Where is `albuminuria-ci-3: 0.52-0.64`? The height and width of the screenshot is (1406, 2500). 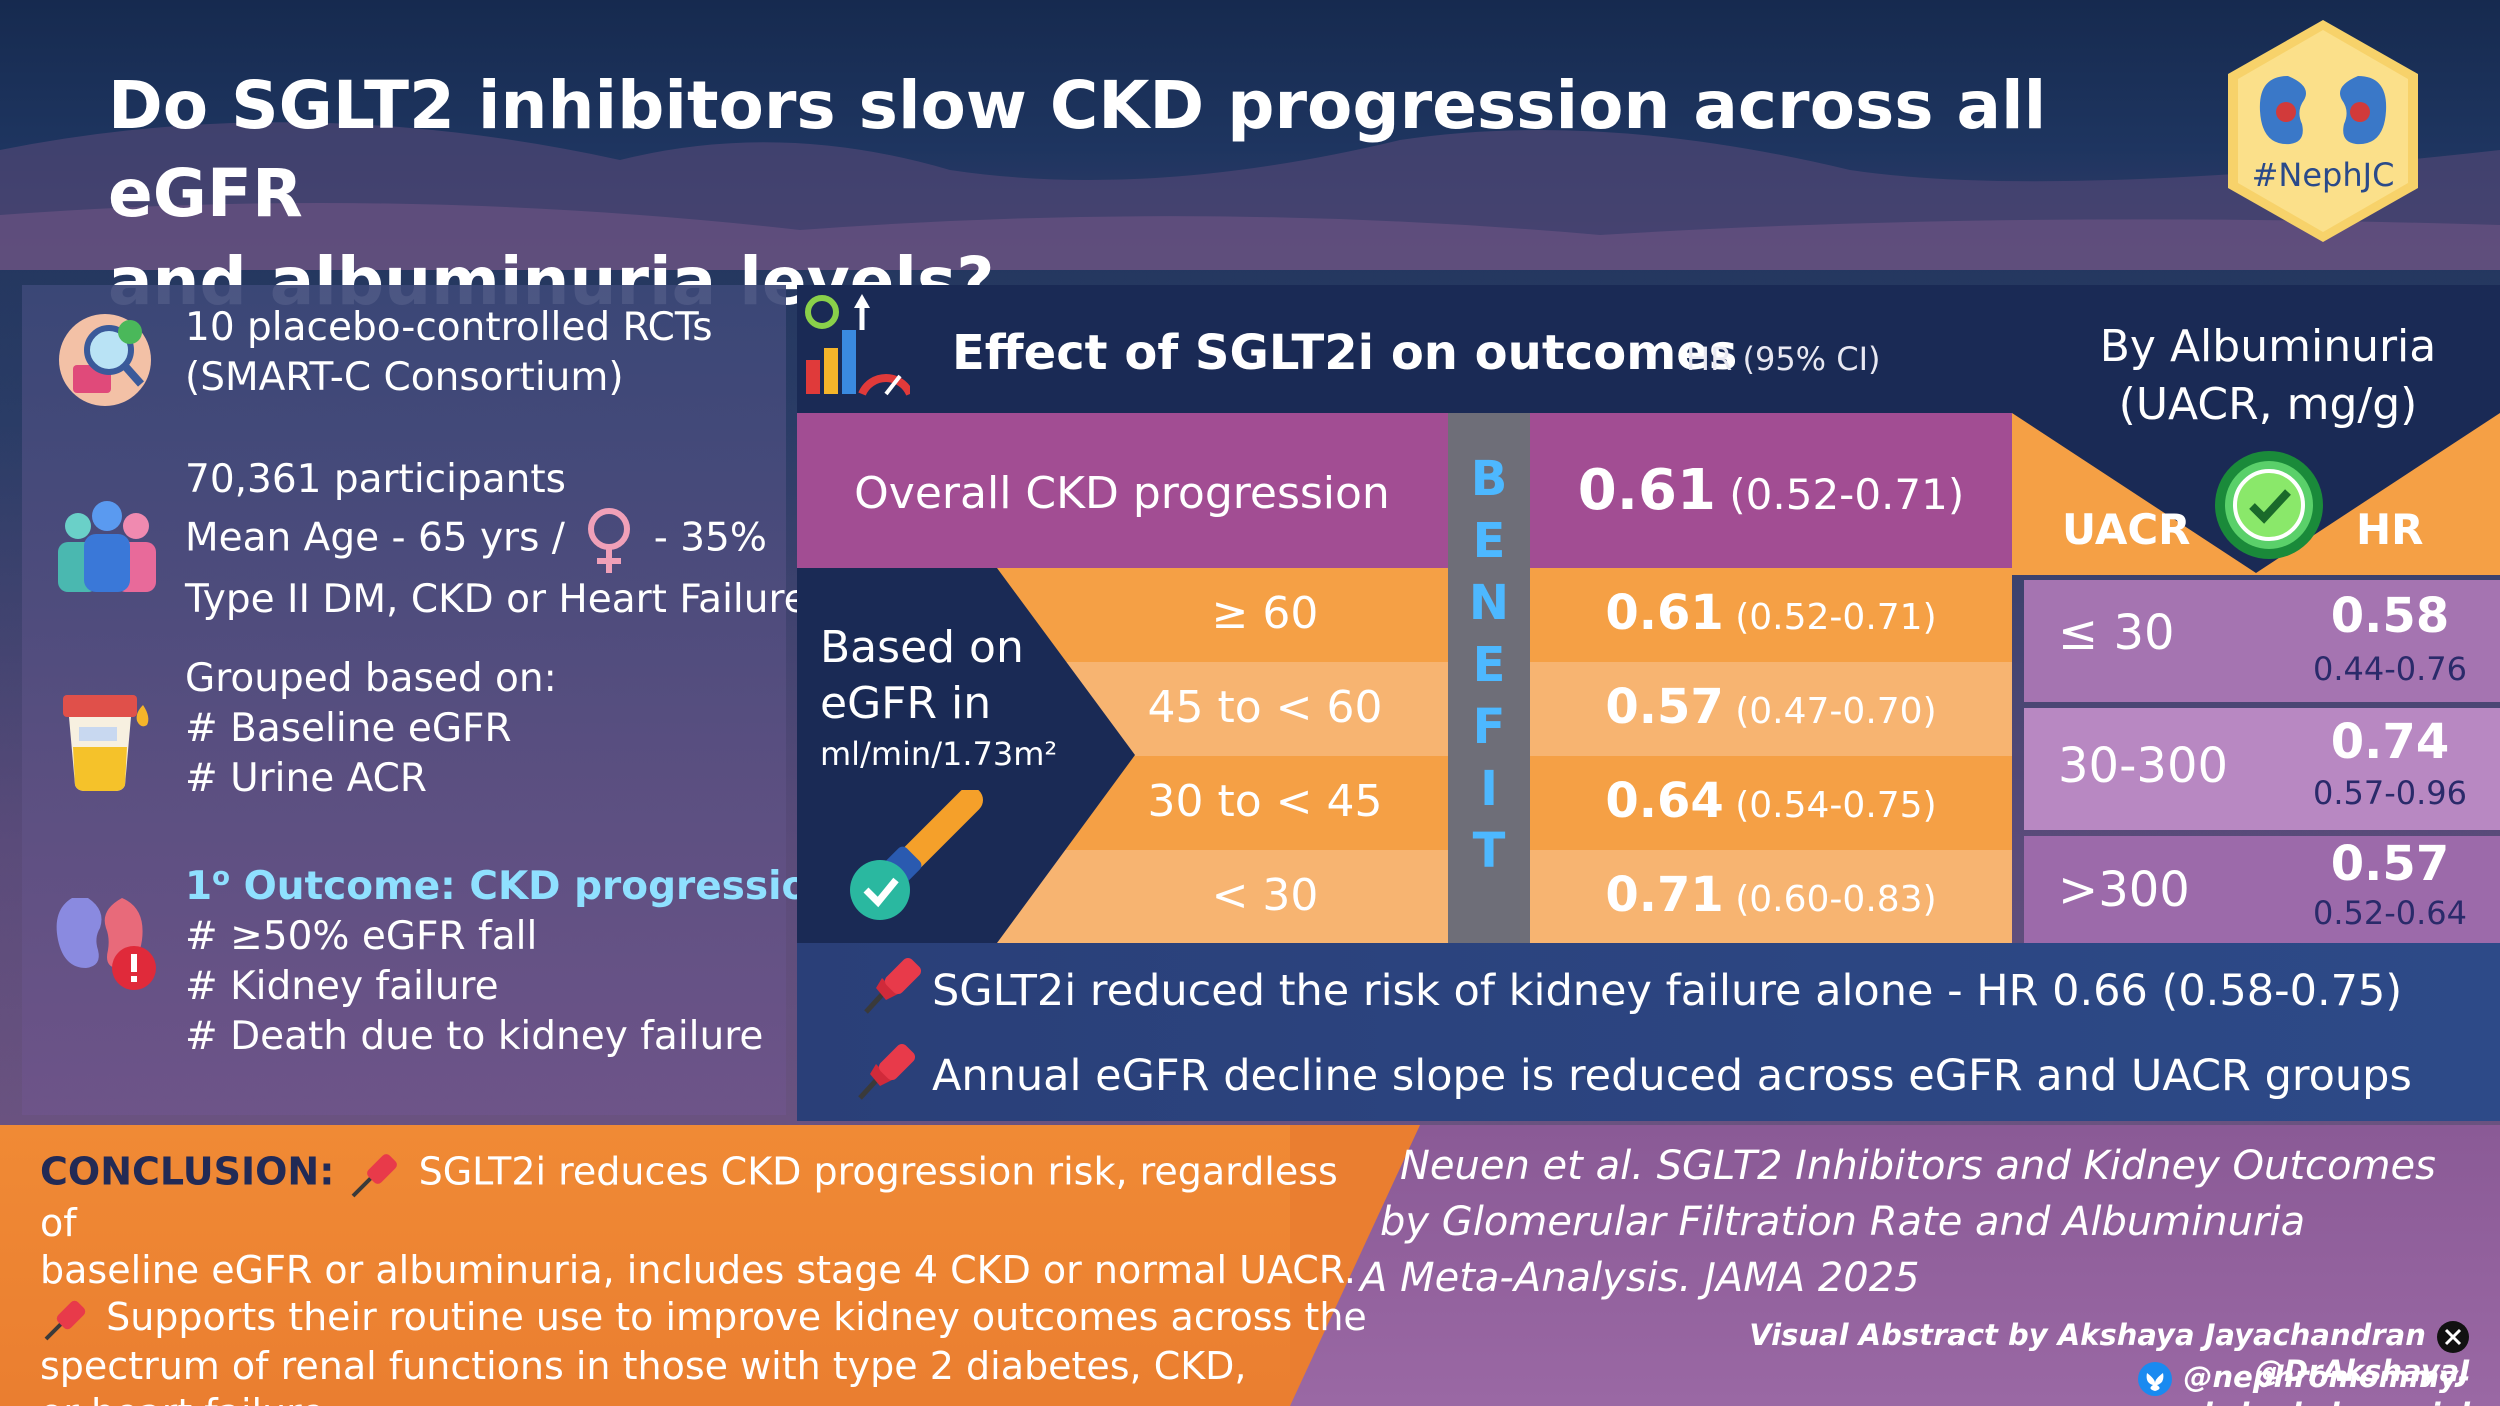
albuminuria-ci-3: 0.52-0.64 is located at coordinates (2390, 913).